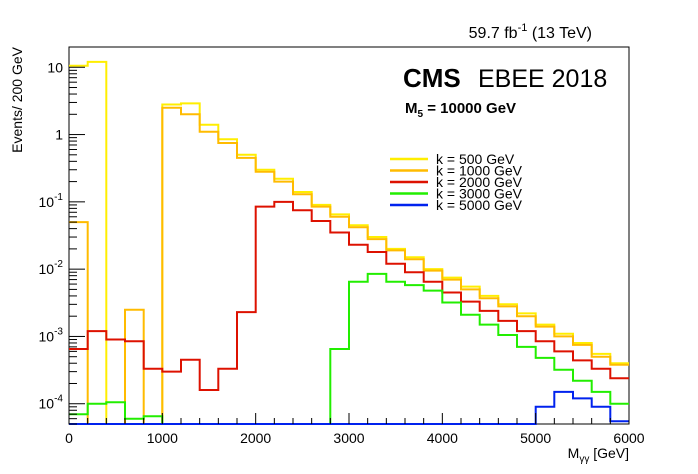  What do you see at coordinates (598, 455) in the screenshot?
I see `x-axis-title: Mγγ [GeV]` at bounding box center [598, 455].